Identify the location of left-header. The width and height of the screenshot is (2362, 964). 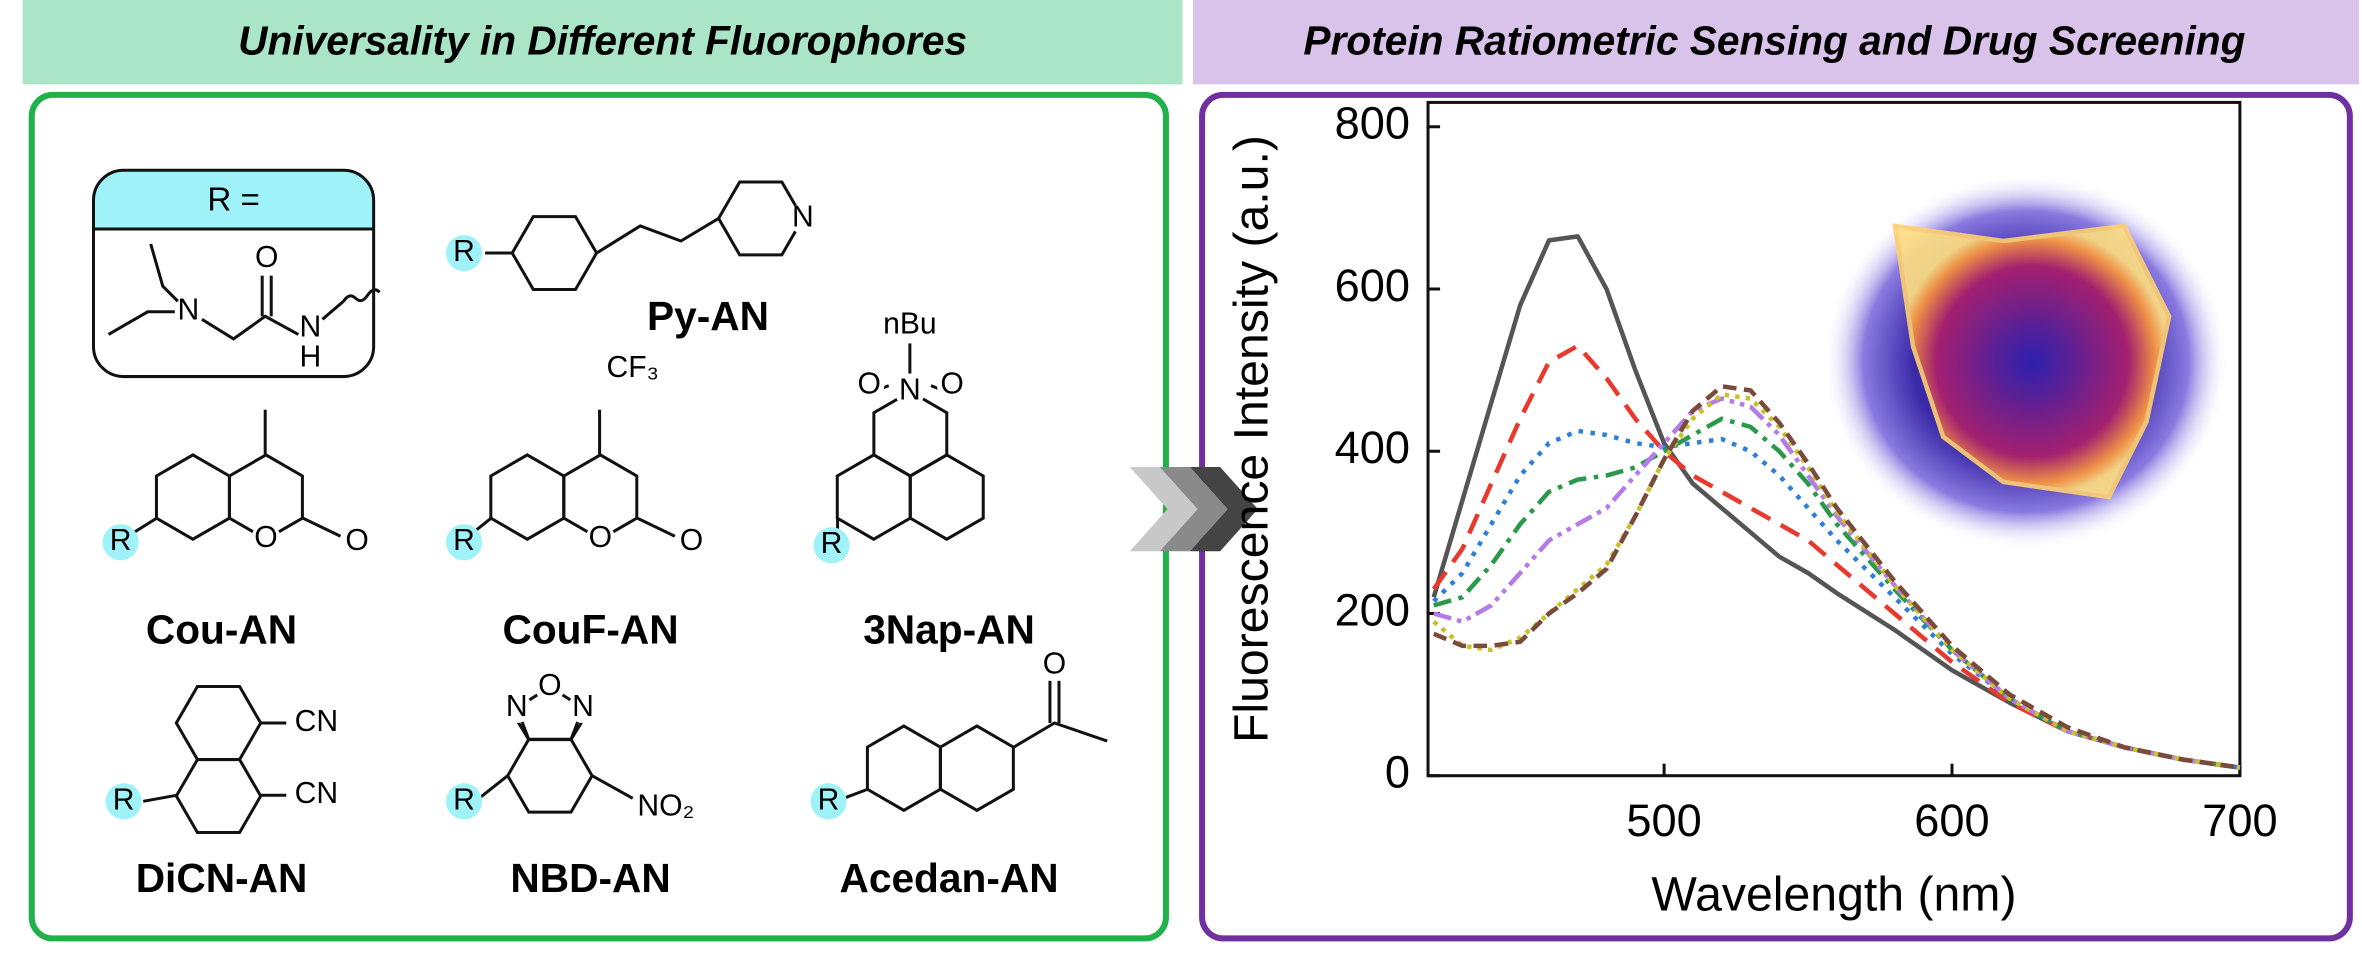
(602, 42).